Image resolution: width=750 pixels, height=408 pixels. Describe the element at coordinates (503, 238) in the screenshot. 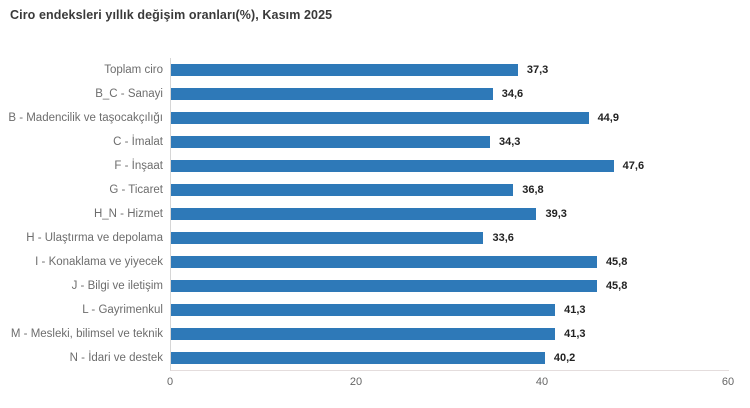

I see `value-label: 33,6` at that location.